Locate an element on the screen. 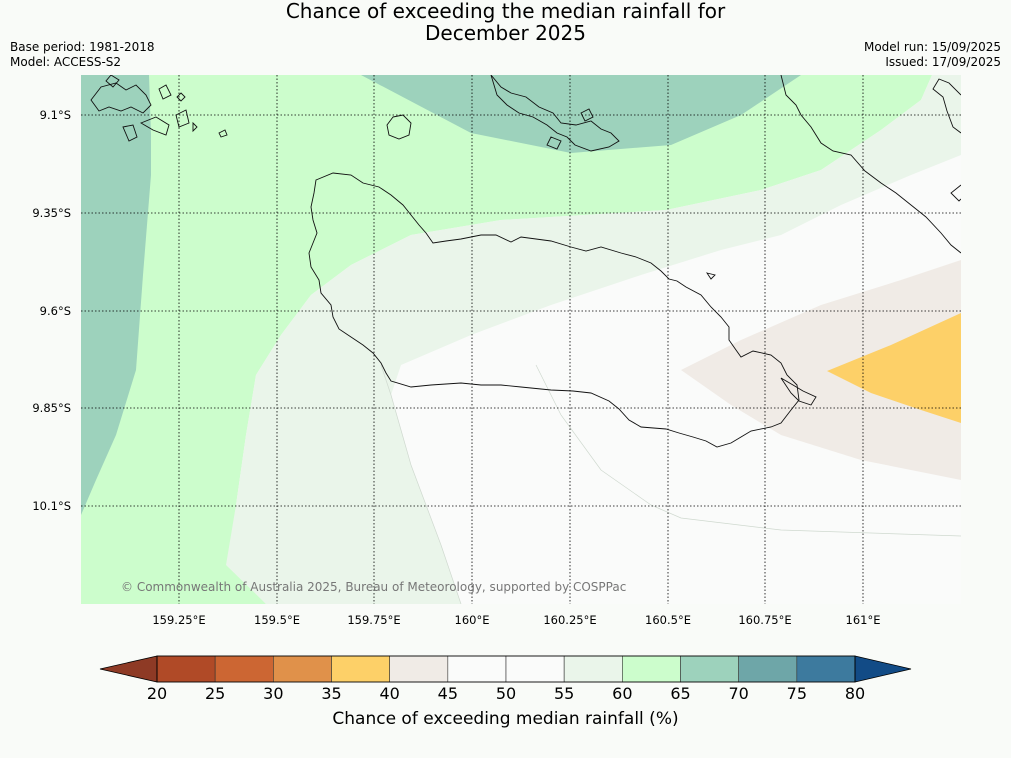 The image size is (1011, 758). colorbar-cells is located at coordinates (506, 669).